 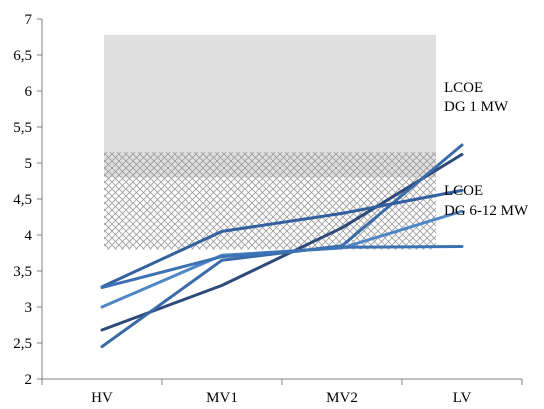 What do you see at coordinates (222, 398) in the screenshot?
I see `x-tick-label: MV1` at bounding box center [222, 398].